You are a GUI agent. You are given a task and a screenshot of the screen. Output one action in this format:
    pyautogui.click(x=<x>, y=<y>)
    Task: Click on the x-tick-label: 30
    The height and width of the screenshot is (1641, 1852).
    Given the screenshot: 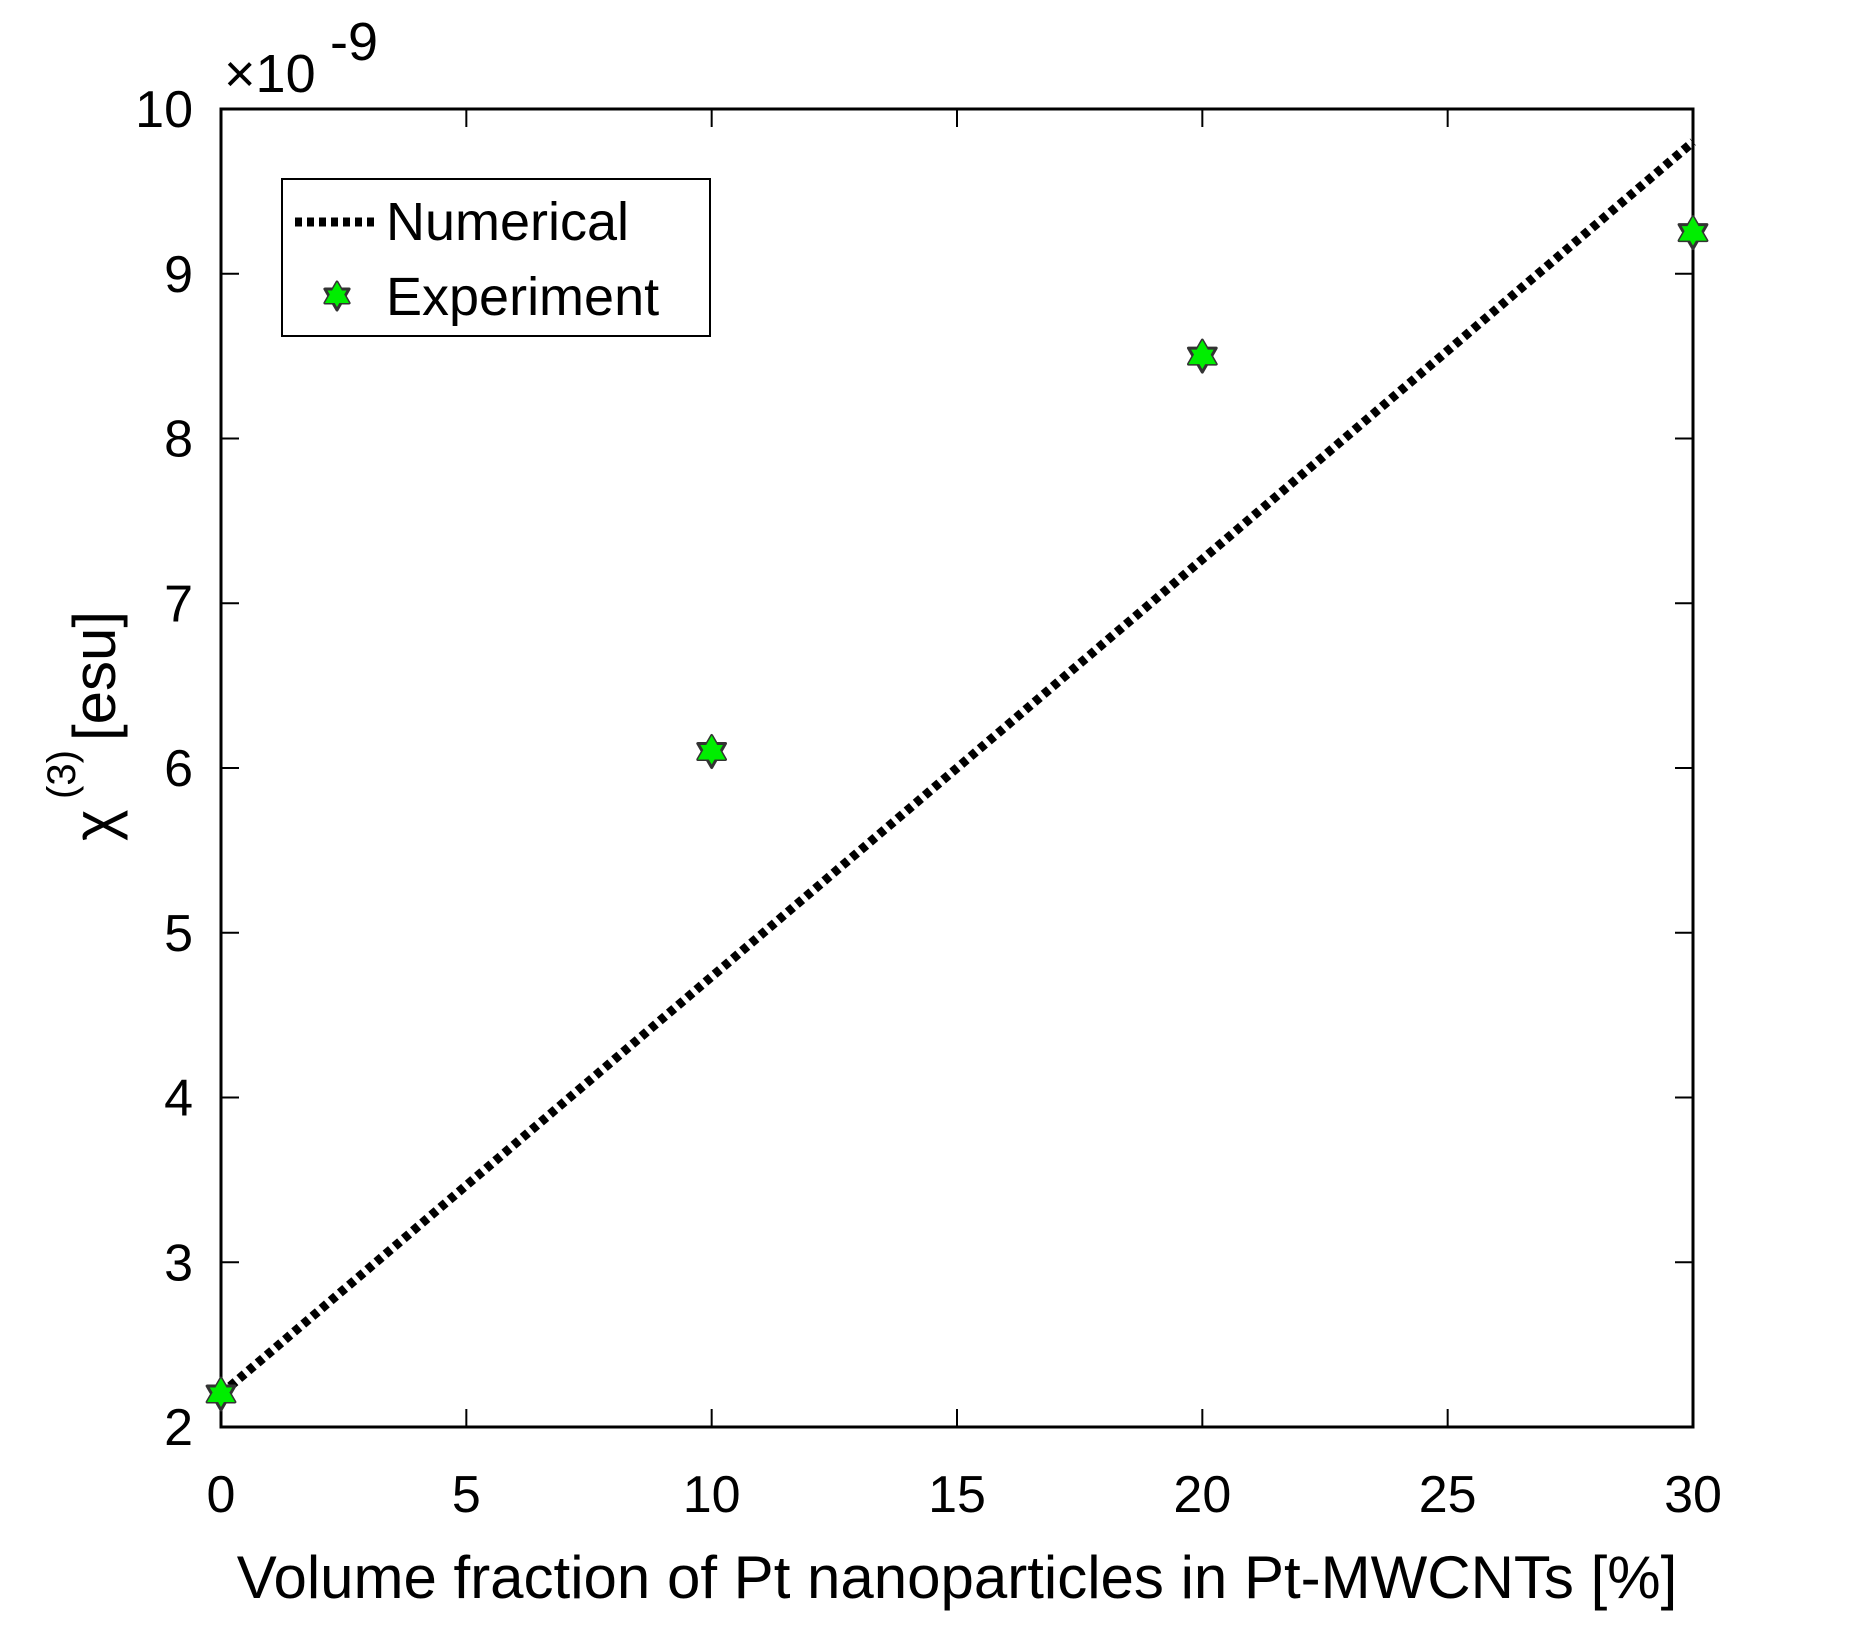 What is the action you would take?
    pyautogui.click(x=1693, y=1495)
    